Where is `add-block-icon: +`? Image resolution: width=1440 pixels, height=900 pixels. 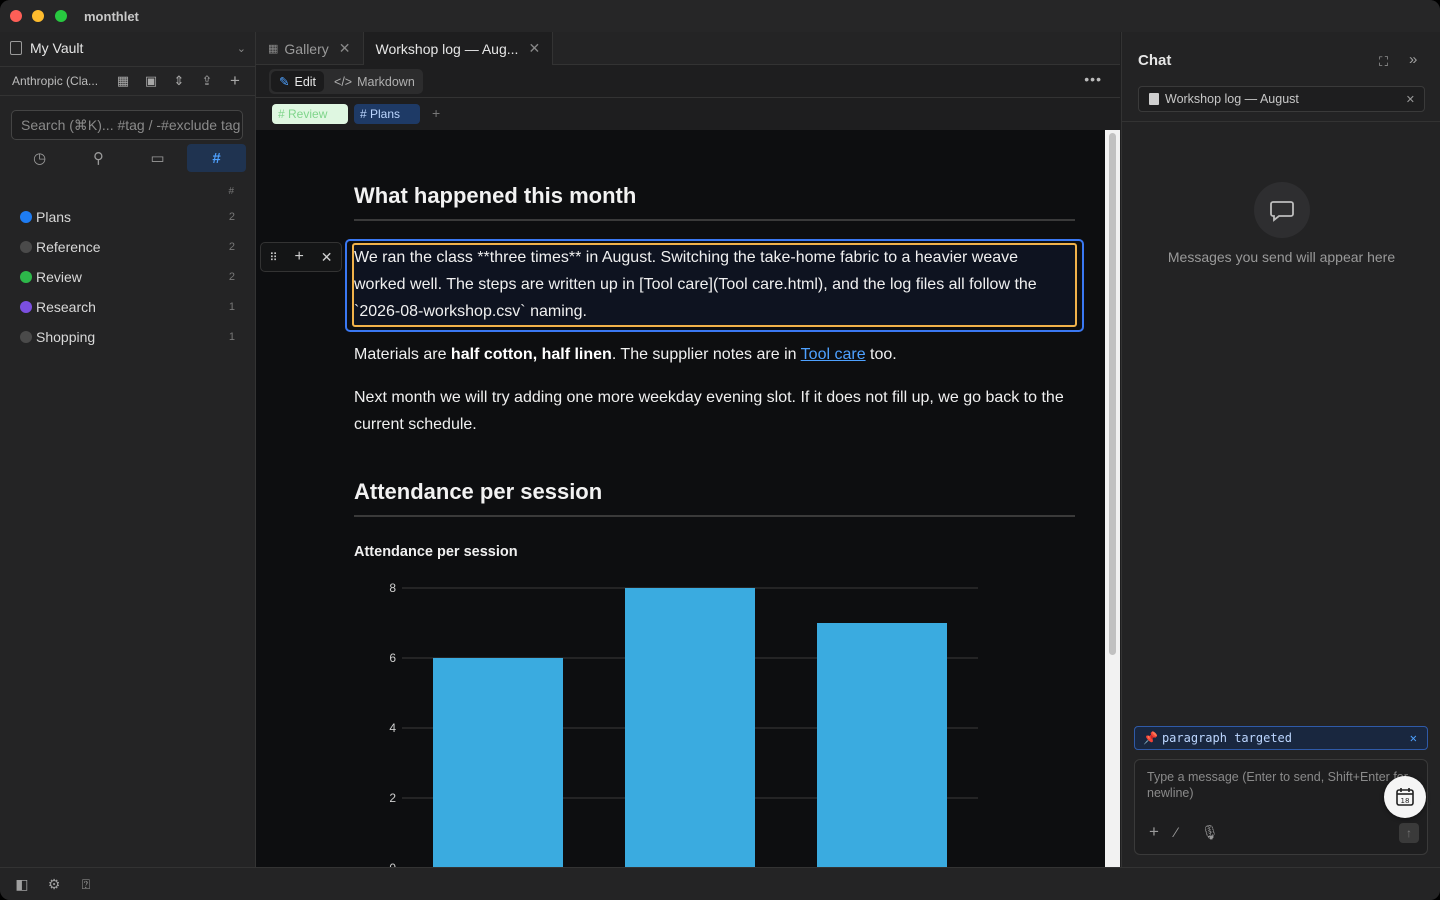 add-block-icon: + is located at coordinates (299, 256).